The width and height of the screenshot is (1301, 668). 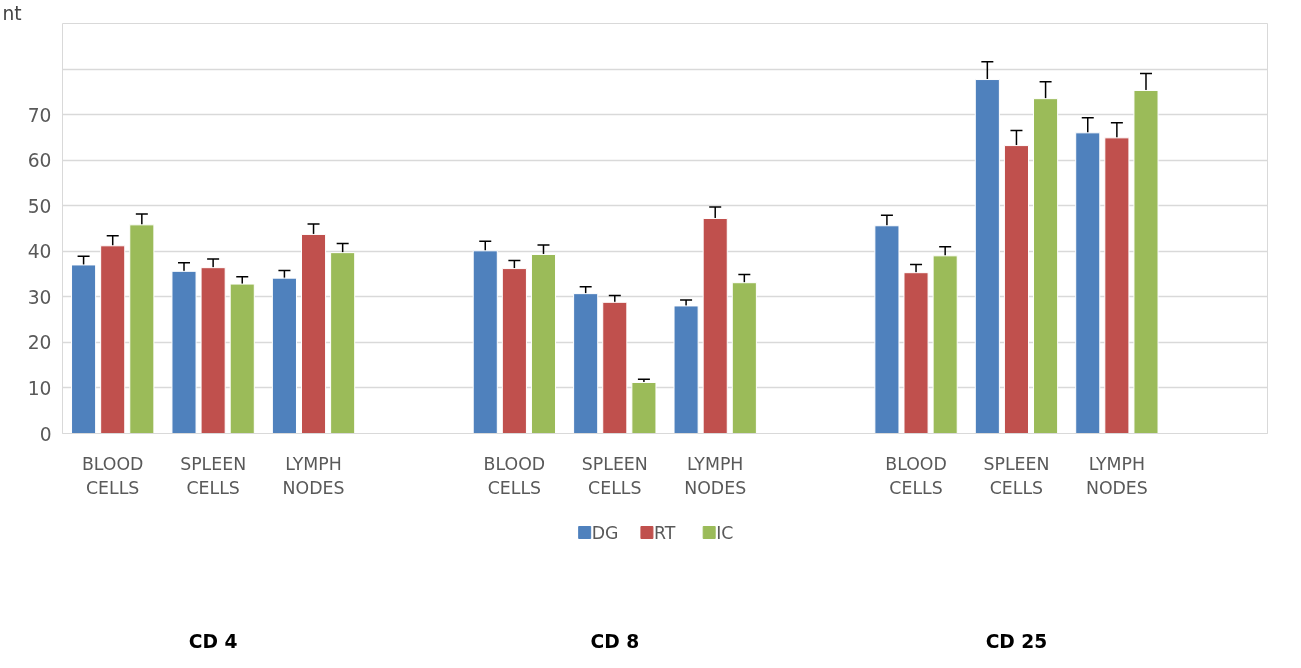 What do you see at coordinates (12, 13) in the screenshot?
I see `text: nt` at bounding box center [12, 13].